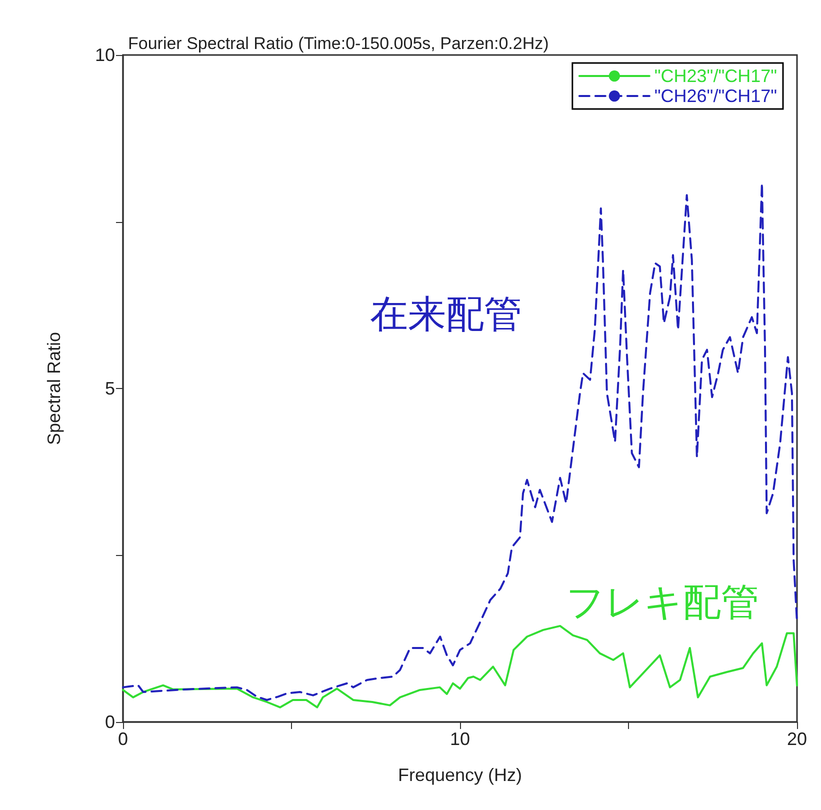 This screenshot has width=821, height=810. I want to click on x-tick-label: 20, so click(797, 739).